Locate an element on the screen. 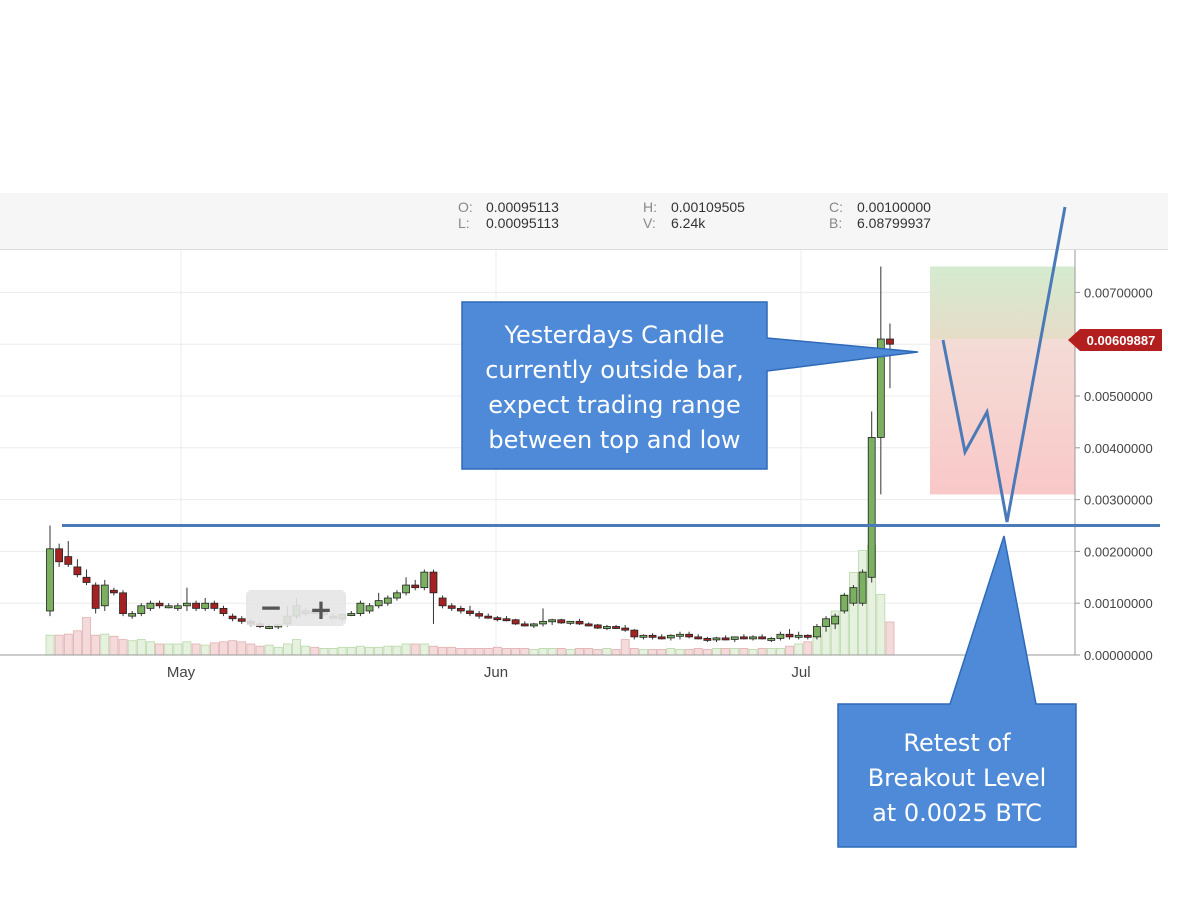 This screenshot has height=900, width=1200. projection-line is located at coordinates (1004, 364).